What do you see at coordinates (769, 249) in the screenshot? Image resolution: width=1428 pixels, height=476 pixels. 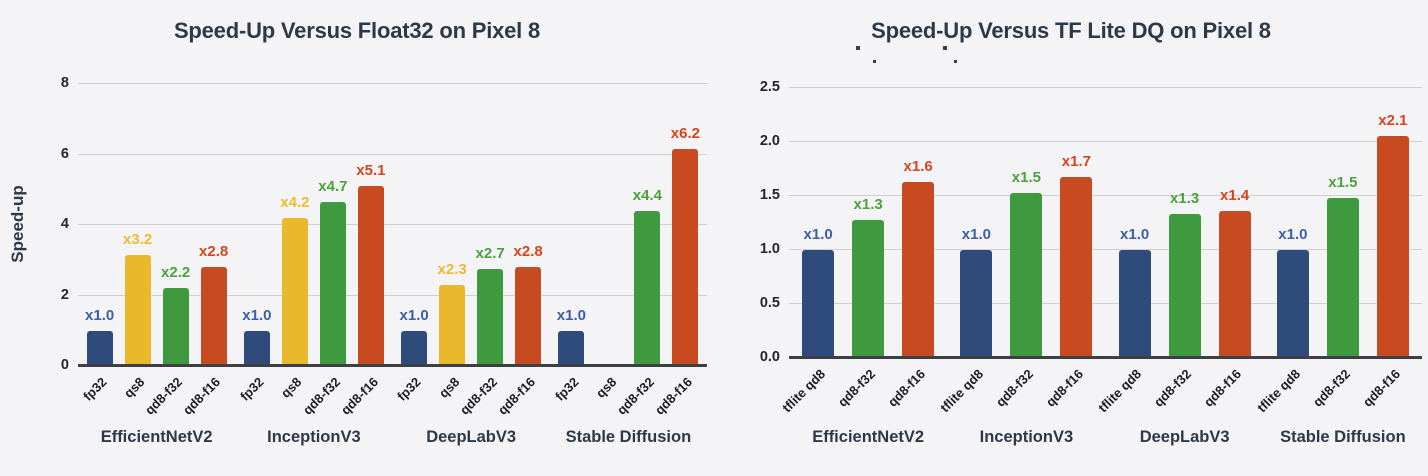 I see `y-tick-label: 1.0` at bounding box center [769, 249].